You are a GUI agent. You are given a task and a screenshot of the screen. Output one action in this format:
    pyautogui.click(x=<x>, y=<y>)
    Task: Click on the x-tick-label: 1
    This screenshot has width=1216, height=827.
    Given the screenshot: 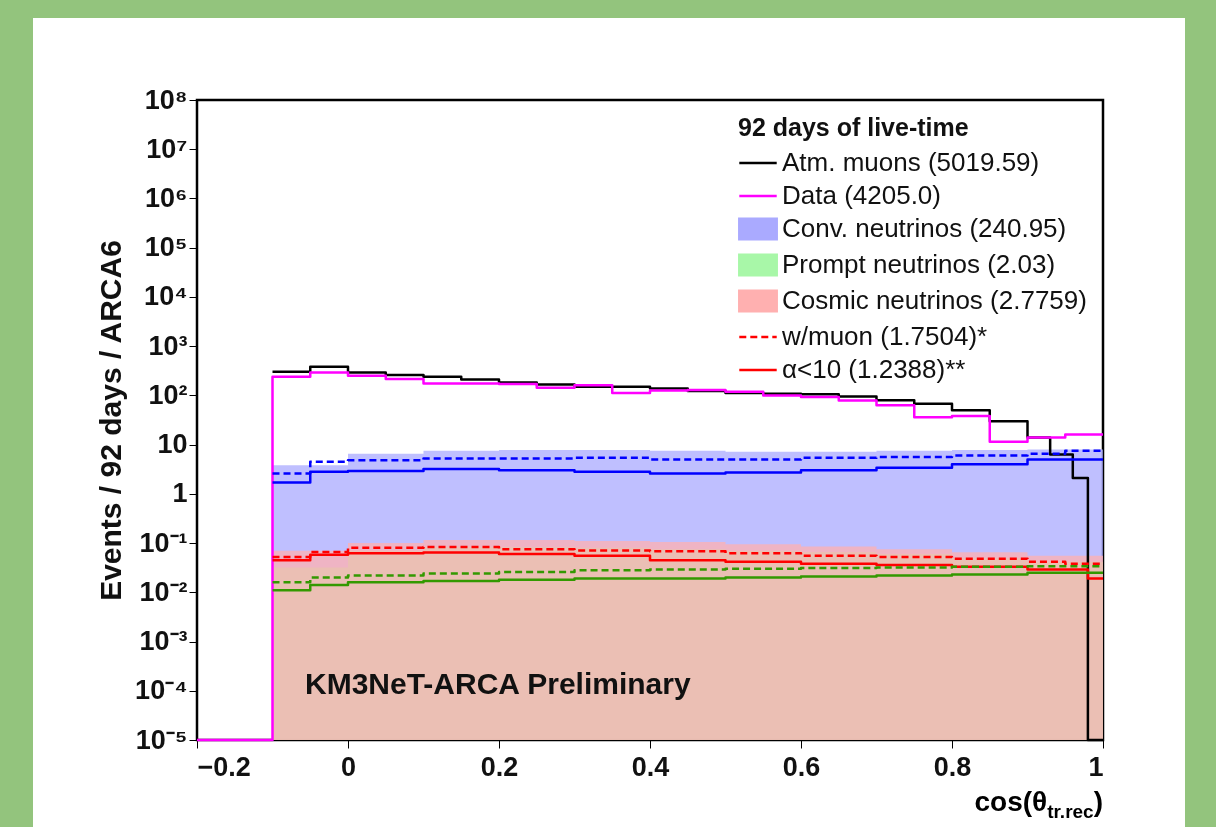 What is the action you would take?
    pyautogui.click(x=1096, y=766)
    